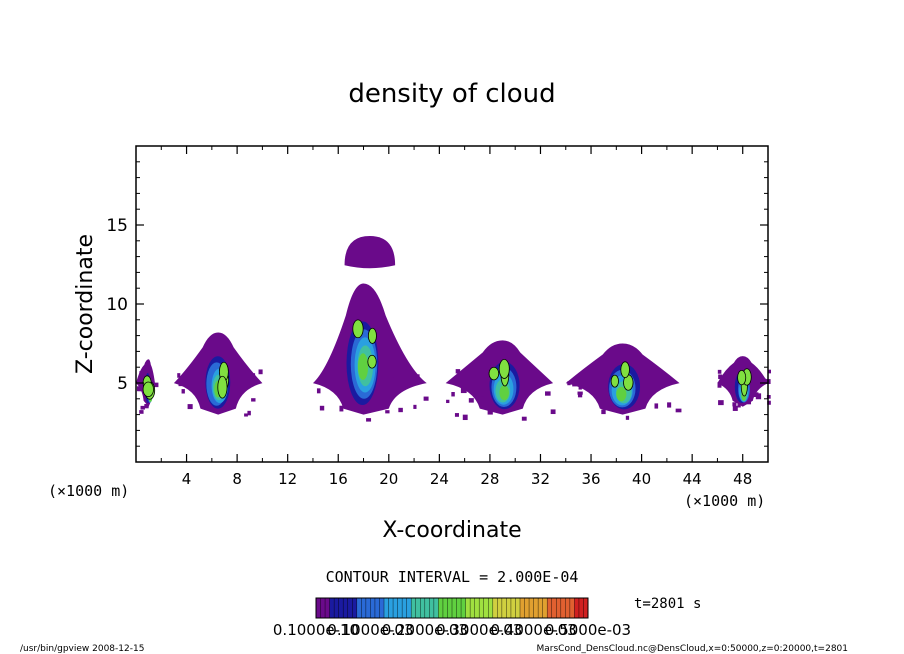 Image resolution: width=904 pixels, height=654 pixels. What do you see at coordinates (117, 226) in the screenshot?
I see `y-tick-label: 15` at bounding box center [117, 226].